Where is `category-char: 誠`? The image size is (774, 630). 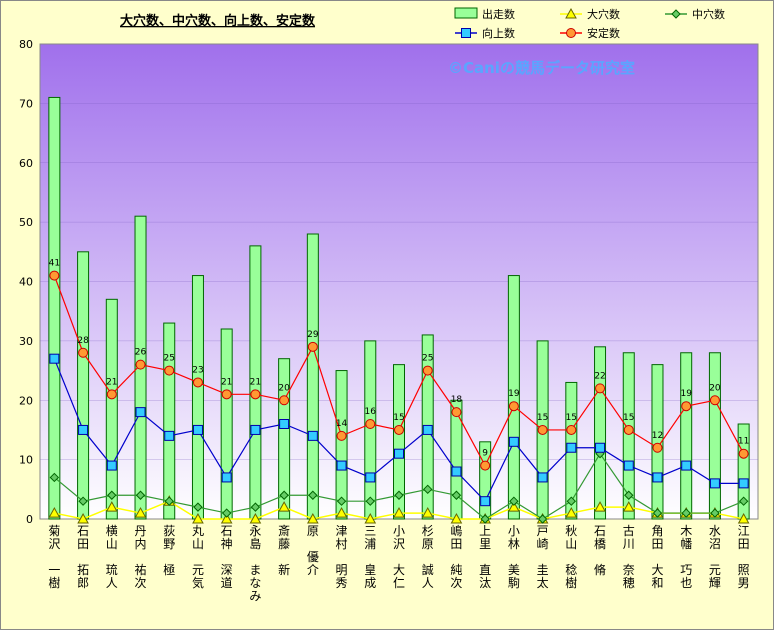
category-char: 誠 is located at coordinates (428, 570).